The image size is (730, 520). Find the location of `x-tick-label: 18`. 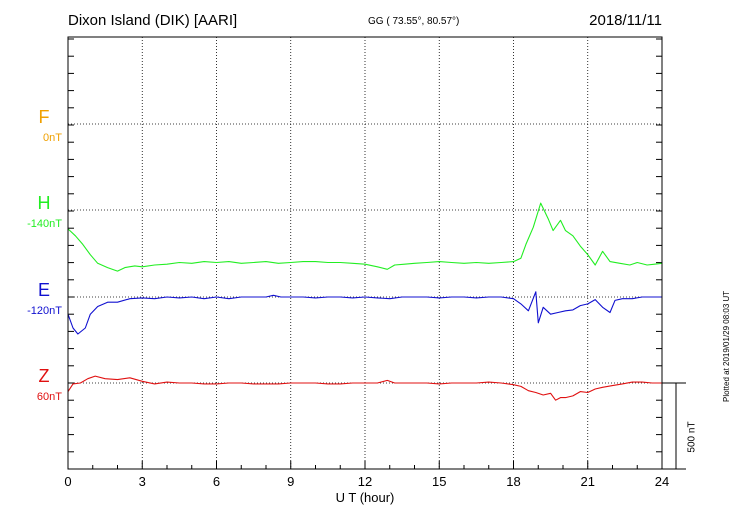

x-tick-label: 18 is located at coordinates (513, 481).